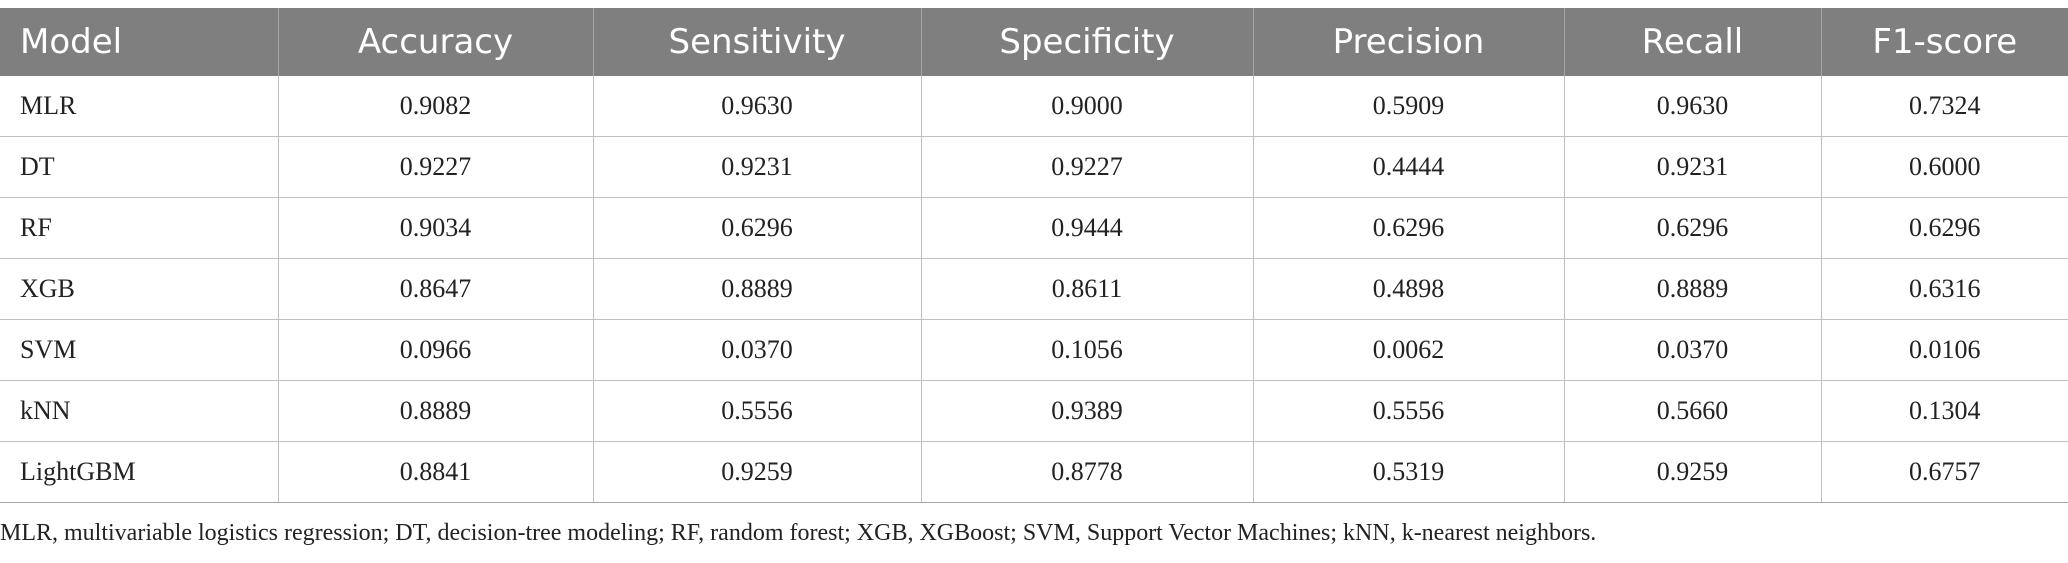 The height and width of the screenshot is (563, 2068). What do you see at coordinates (139, 411) in the screenshot?
I see `model-name-cell: kNN` at bounding box center [139, 411].